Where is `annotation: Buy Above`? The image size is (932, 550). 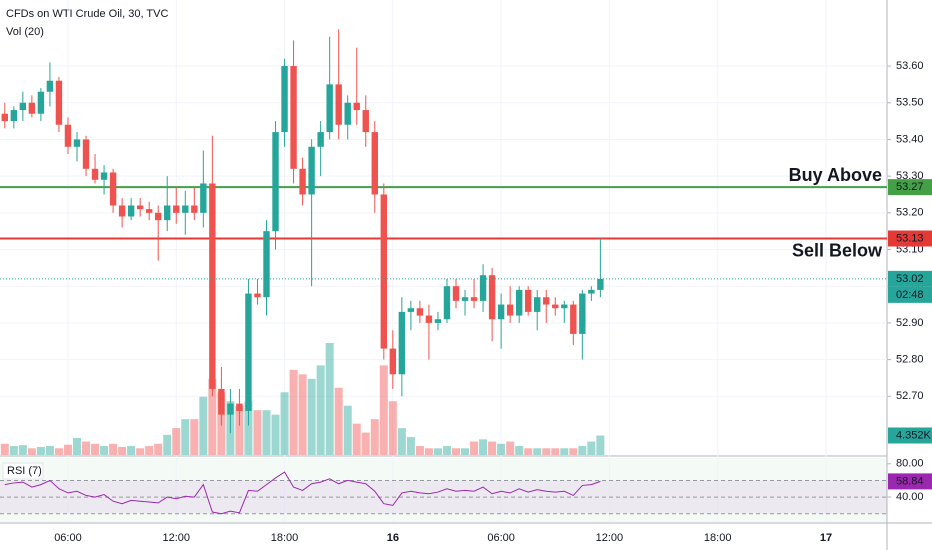 annotation: Buy Above is located at coordinates (835, 175).